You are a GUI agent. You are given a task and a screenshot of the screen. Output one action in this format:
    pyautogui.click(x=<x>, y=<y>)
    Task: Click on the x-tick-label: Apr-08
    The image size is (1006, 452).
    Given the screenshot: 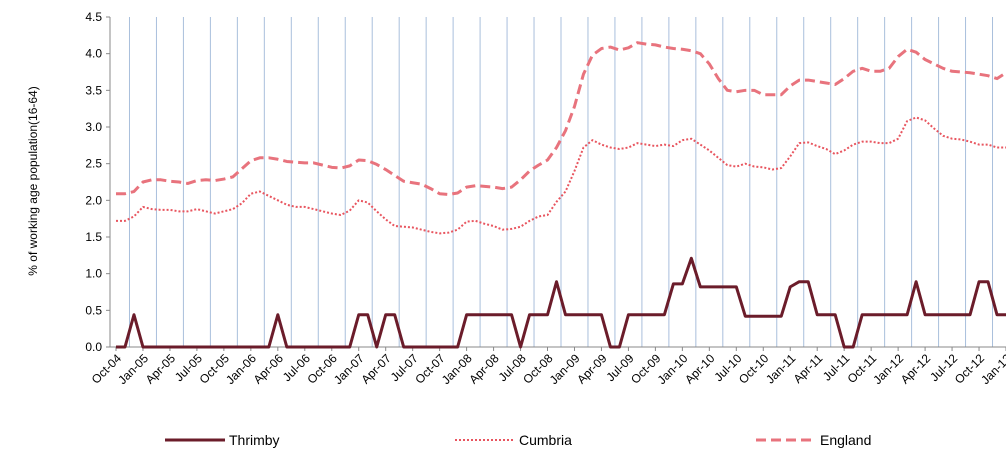 What is the action you would take?
    pyautogui.click(x=484, y=369)
    